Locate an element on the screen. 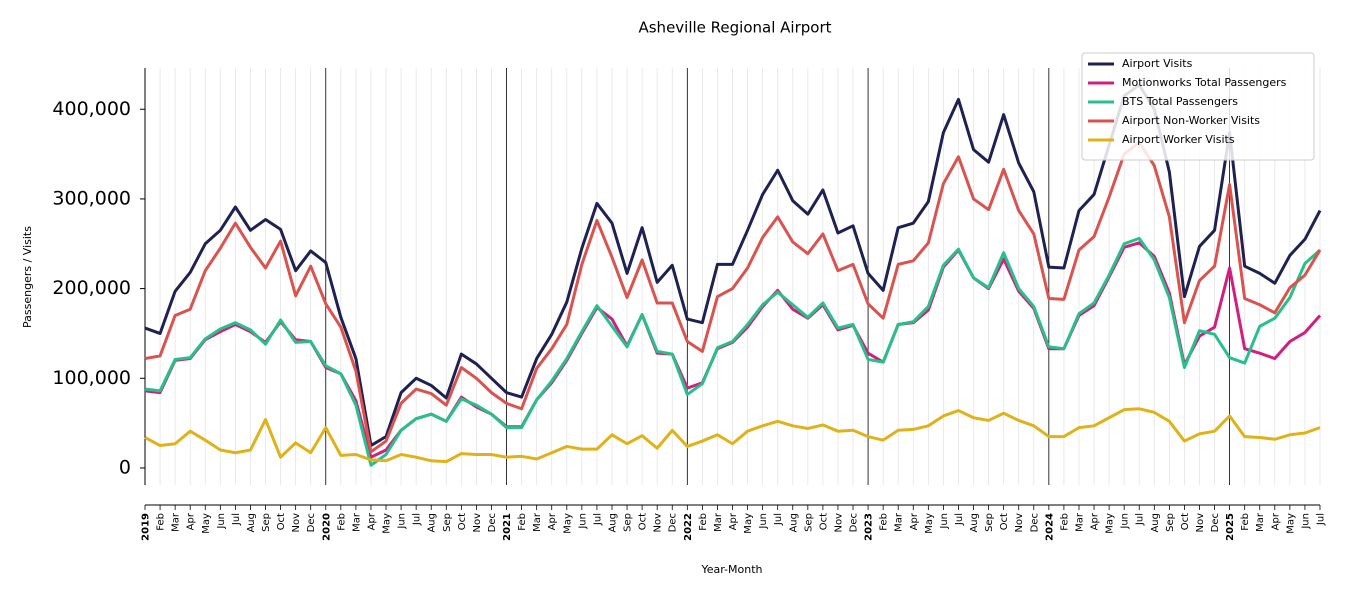 This screenshot has width=1350, height=604. chart-title: Asheville Regional Airport is located at coordinates (734, 28).